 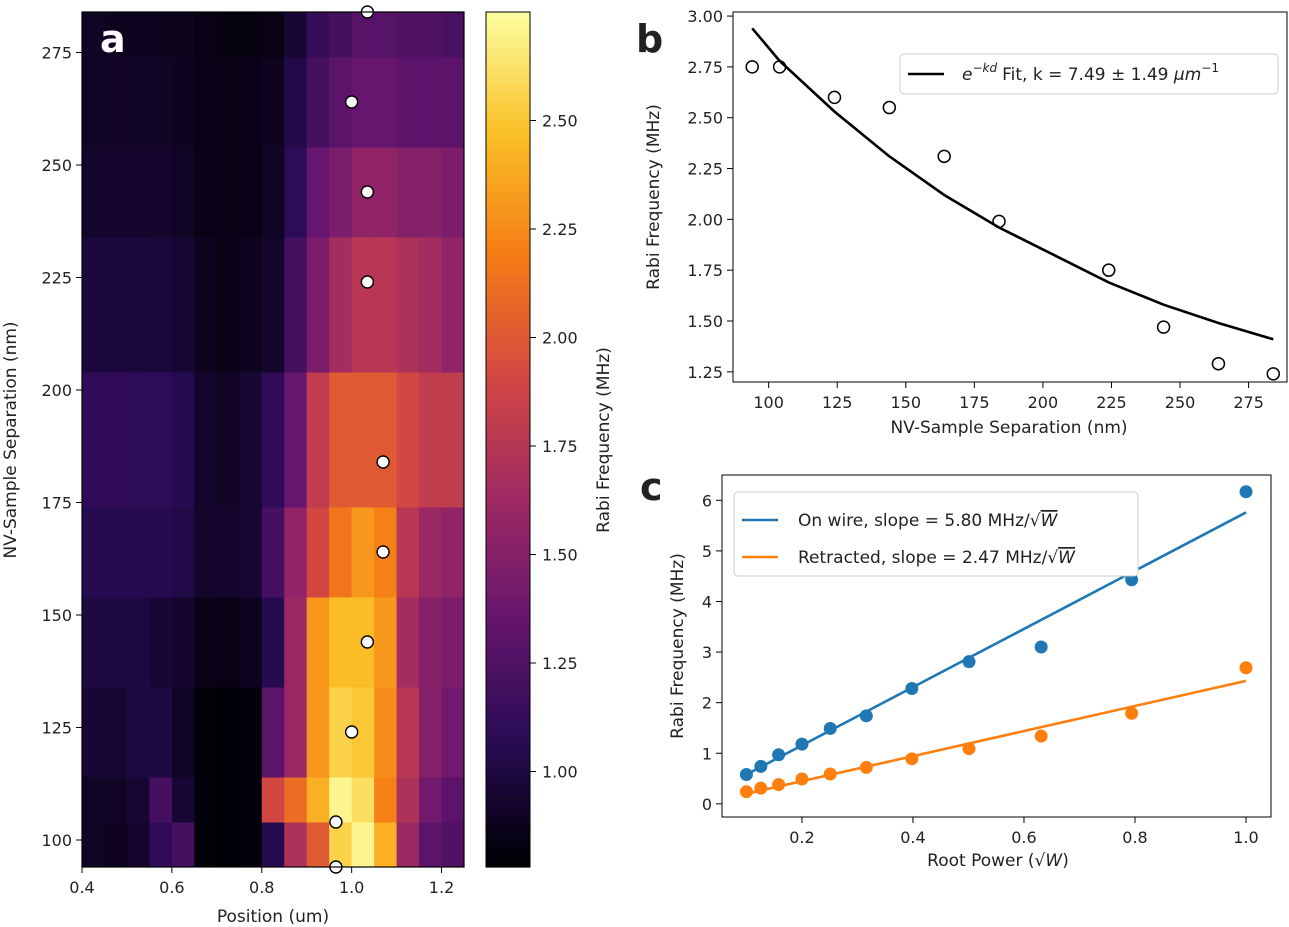 What do you see at coordinates (11, 439) in the screenshot?
I see `panel-a-ylabel: NV-Sample Separation (nm)` at bounding box center [11, 439].